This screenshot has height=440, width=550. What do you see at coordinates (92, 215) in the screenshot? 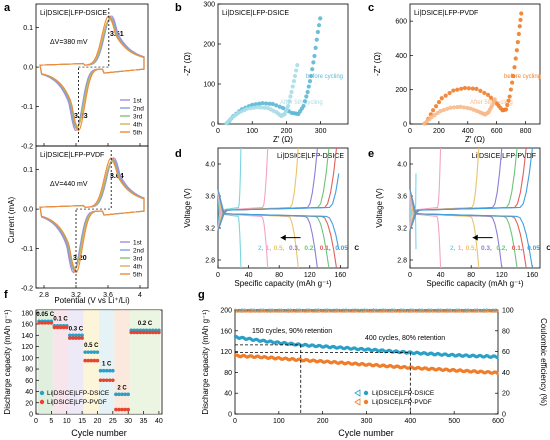
I see `cv-curve-3rd` at bounding box center [92, 215].